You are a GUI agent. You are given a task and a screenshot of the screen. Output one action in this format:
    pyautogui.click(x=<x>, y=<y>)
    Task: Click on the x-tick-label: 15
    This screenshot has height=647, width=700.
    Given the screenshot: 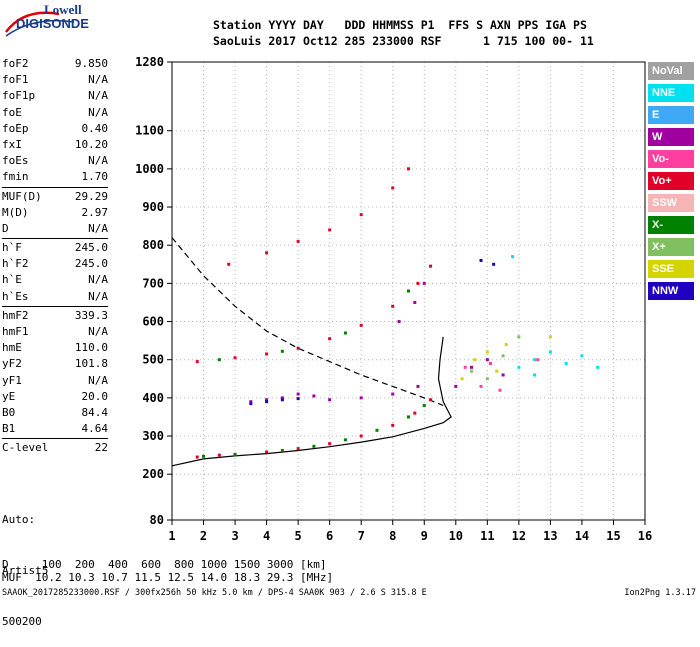 What is the action you would take?
    pyautogui.click(x=613, y=536)
    